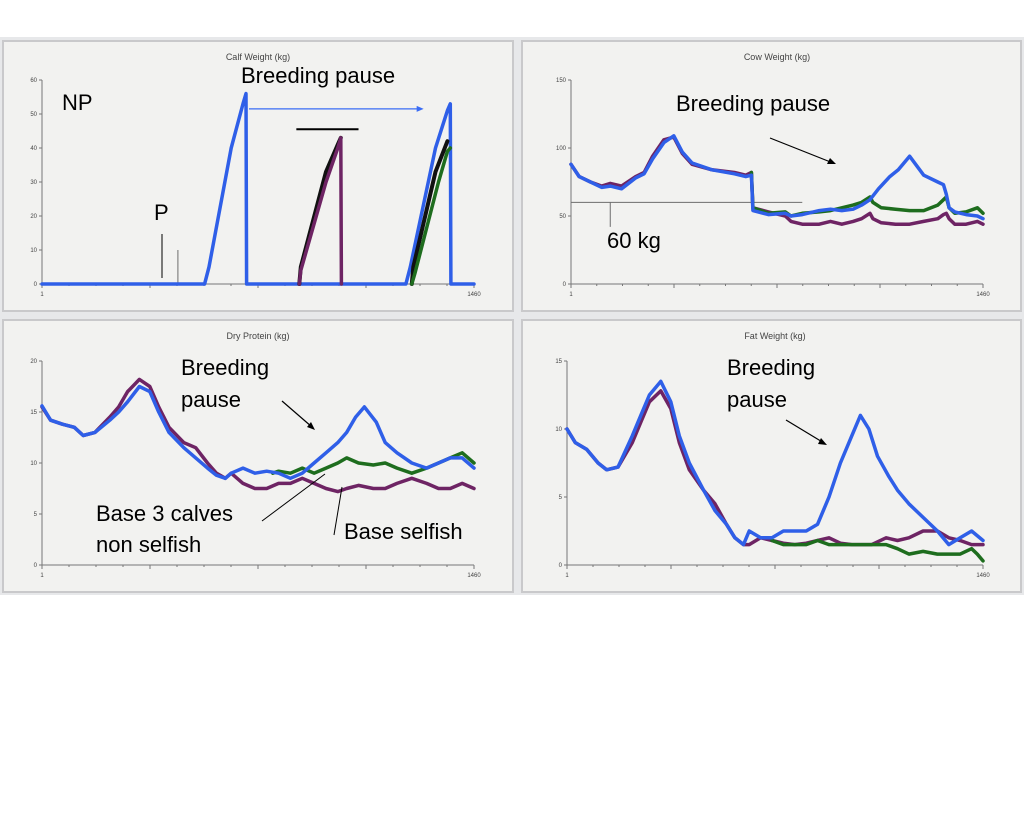 This screenshot has height=819, width=1024. Describe the element at coordinates (225, 367) in the screenshot. I see `annotation-breeding-pause-protein-line1: Breeding` at that location.